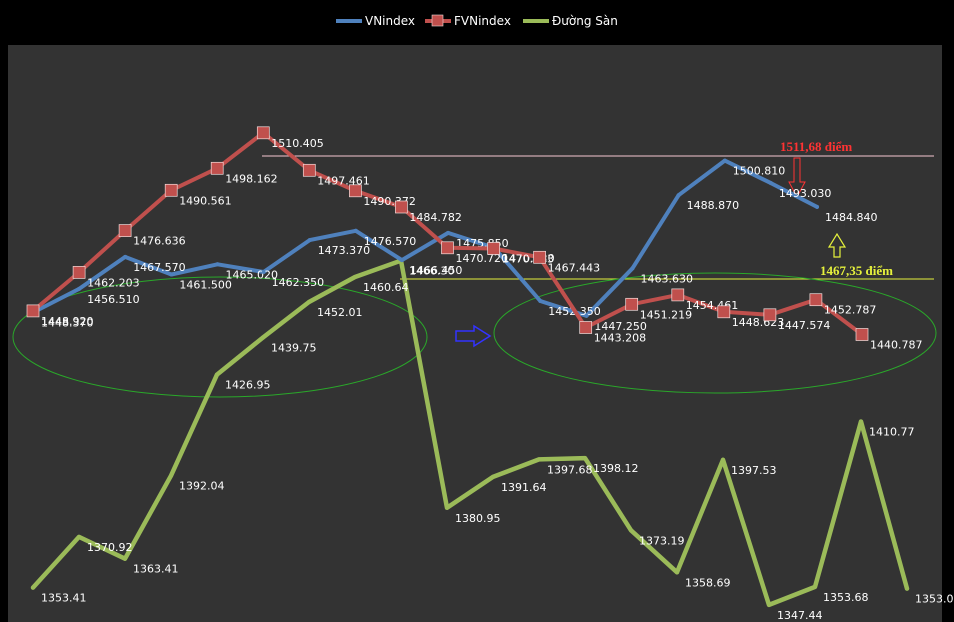  Describe the element at coordinates (846, 597) in the screenshot. I see `duong-san-data-label: 1353.68` at that location.